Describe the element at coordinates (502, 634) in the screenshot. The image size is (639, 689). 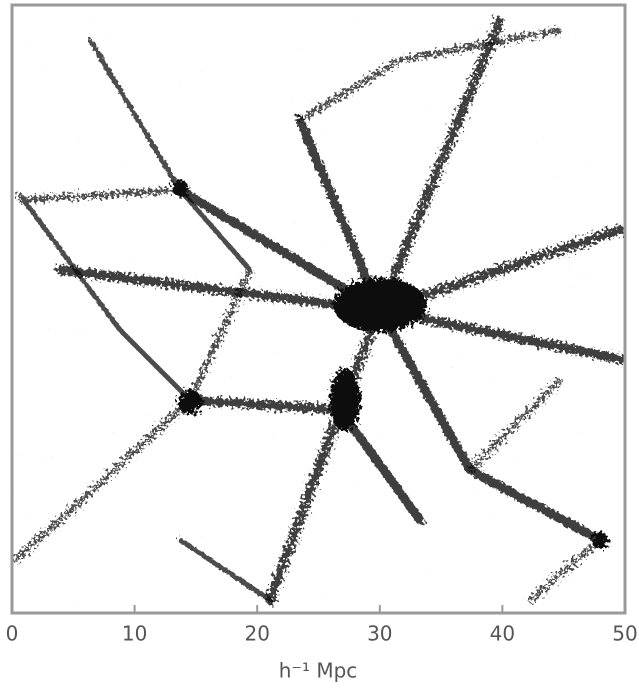
I see `x-tick-label: 40` at that location.